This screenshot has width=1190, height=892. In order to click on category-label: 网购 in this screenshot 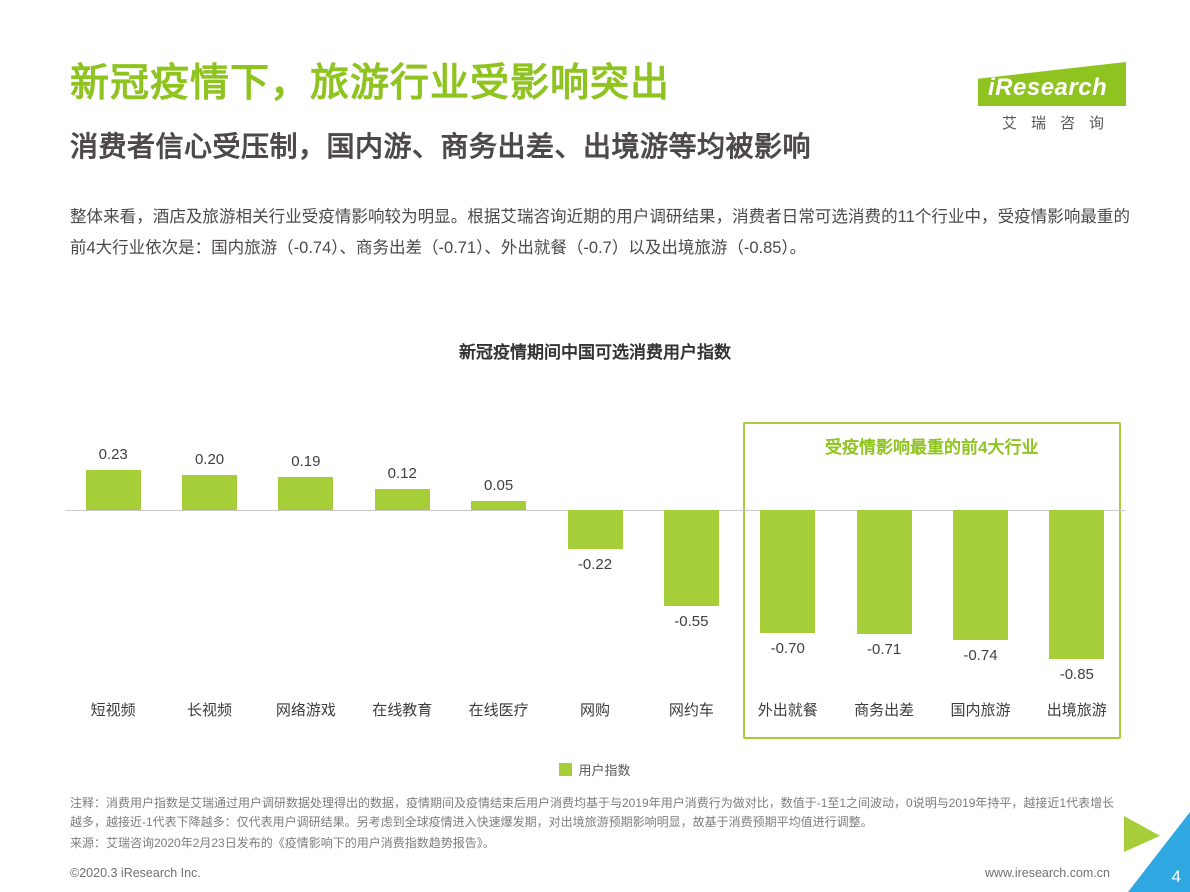, I will do `click(594, 710)`.